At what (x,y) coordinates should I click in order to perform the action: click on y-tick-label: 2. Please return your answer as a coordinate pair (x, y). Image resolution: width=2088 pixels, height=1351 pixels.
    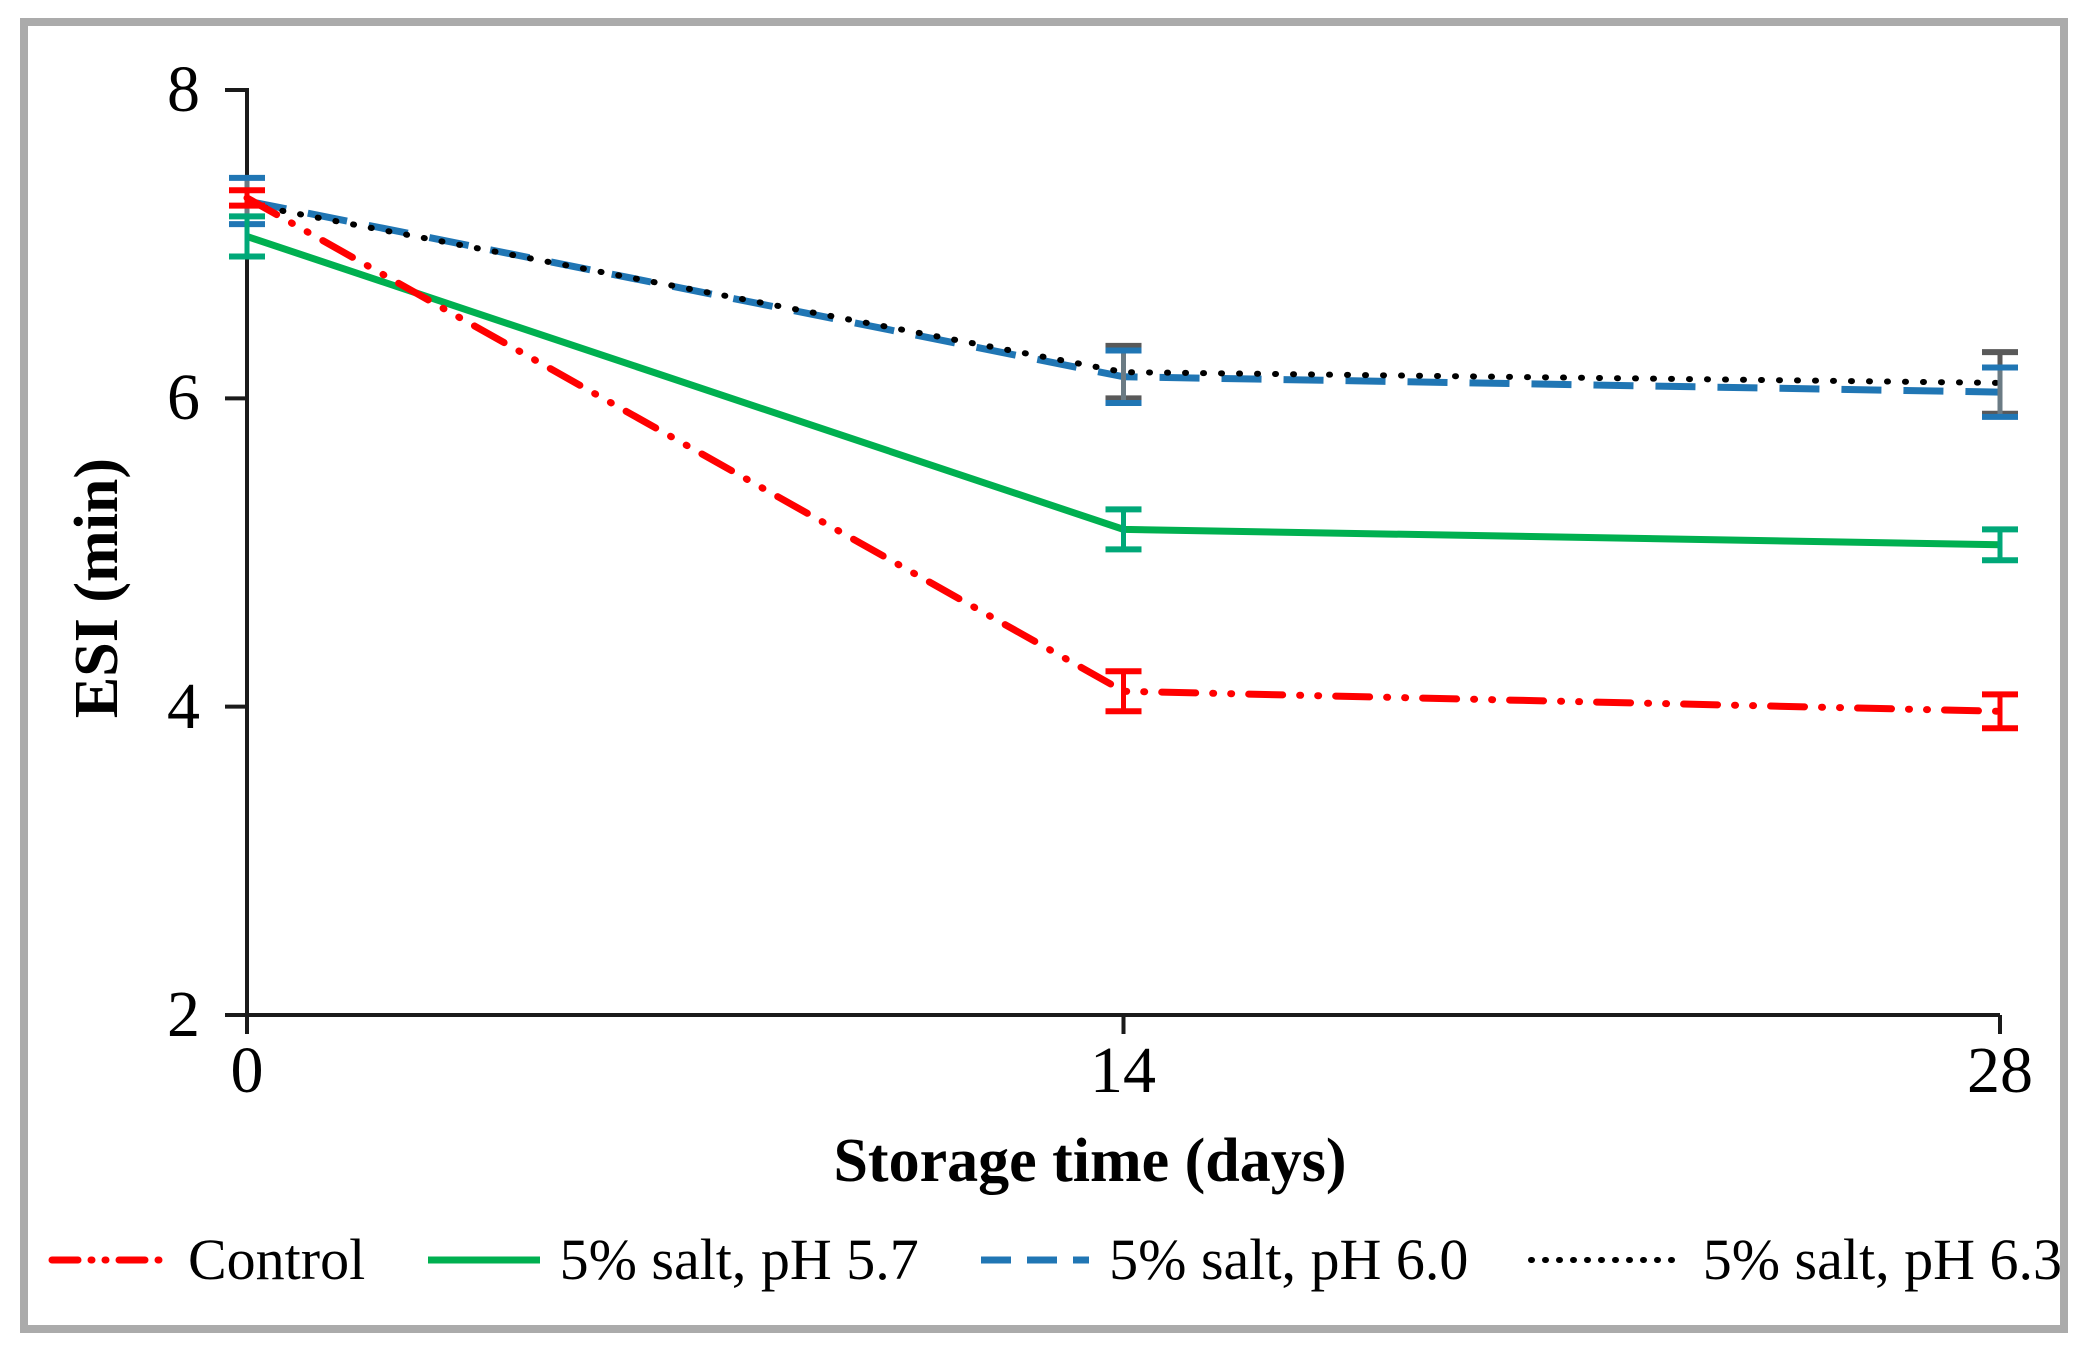
    Looking at the image, I should click on (183, 1014).